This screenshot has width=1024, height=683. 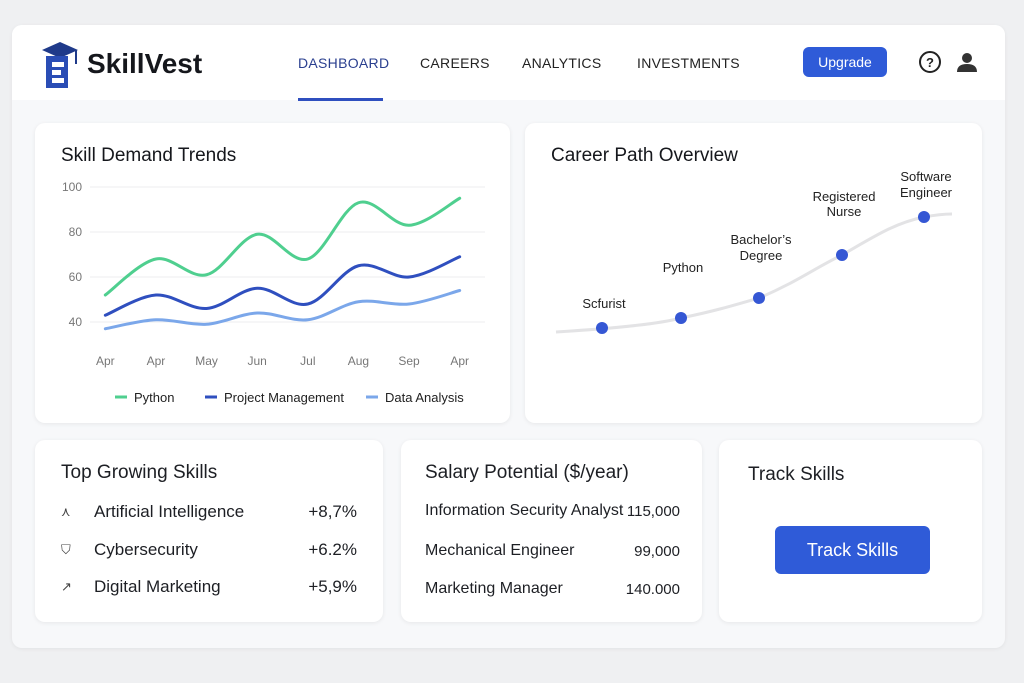 What do you see at coordinates (494, 588) in the screenshot?
I see `salary-role: Marketing Manager` at bounding box center [494, 588].